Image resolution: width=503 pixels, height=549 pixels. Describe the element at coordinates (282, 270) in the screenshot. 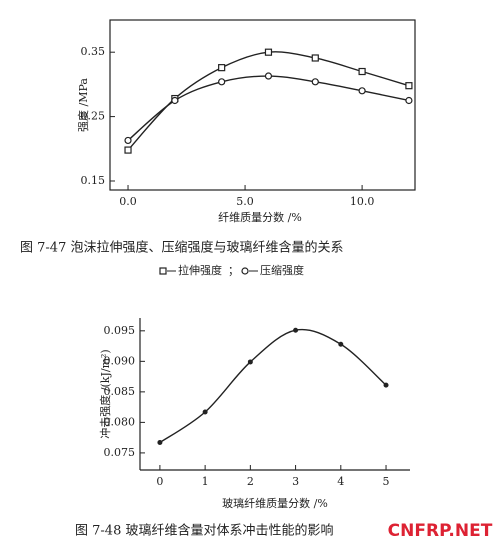

I see `legend-label: 压缩强度` at that location.